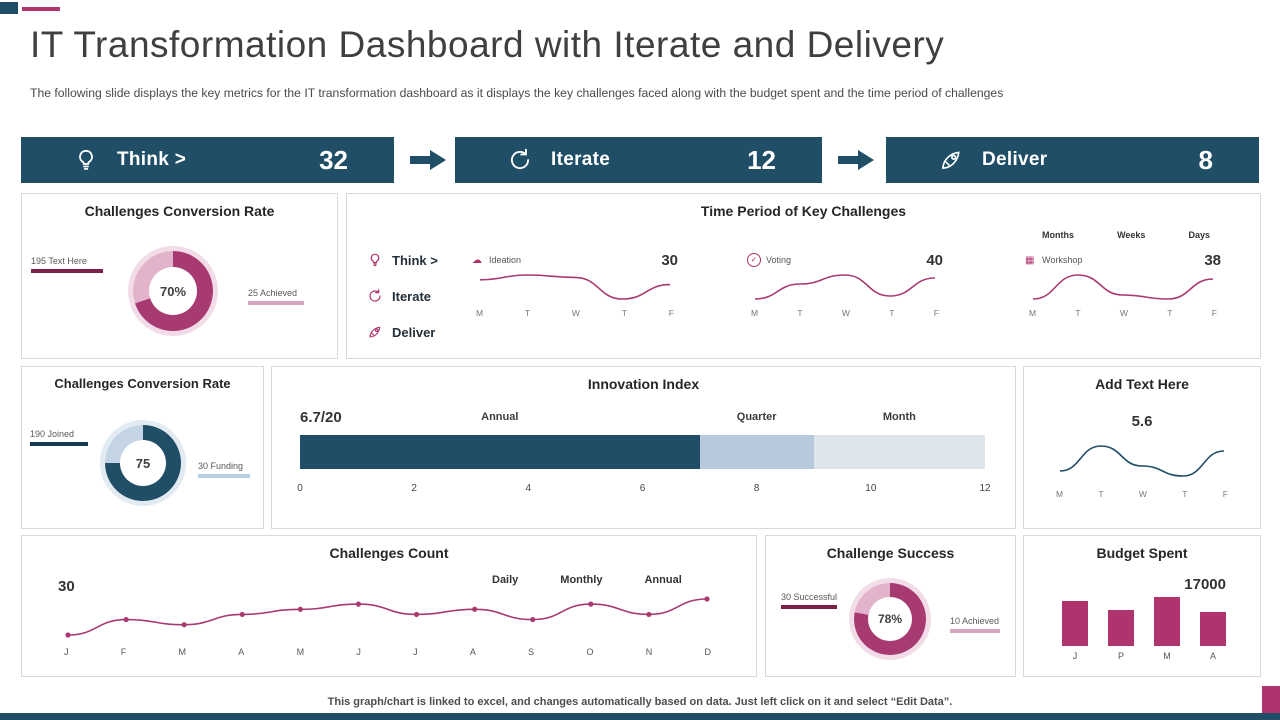  I want to click on donut-chart-conversion-2: 75, so click(143, 463).